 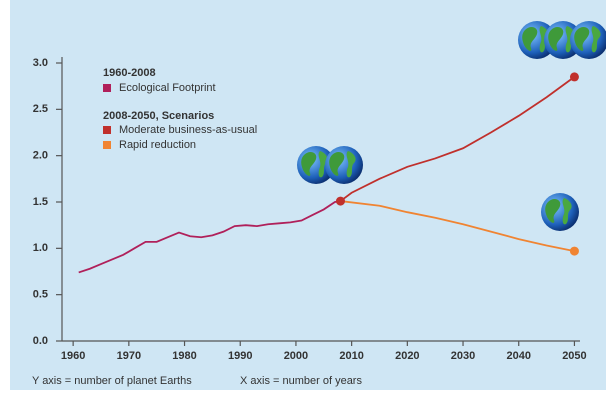 I want to click on y-tick-label: 3.0, so click(x=40, y=63).